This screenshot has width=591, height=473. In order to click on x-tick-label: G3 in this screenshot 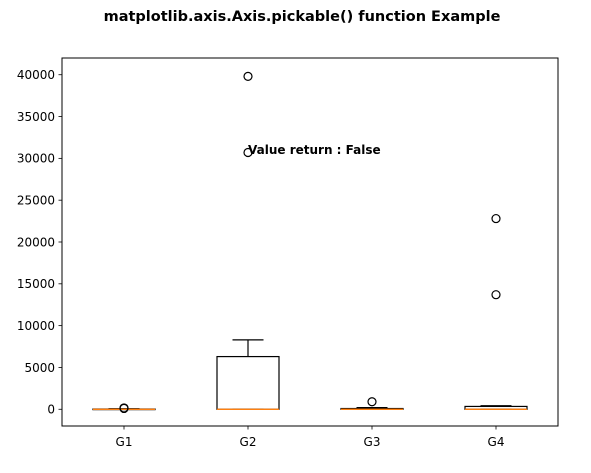, I will do `click(372, 442)`.